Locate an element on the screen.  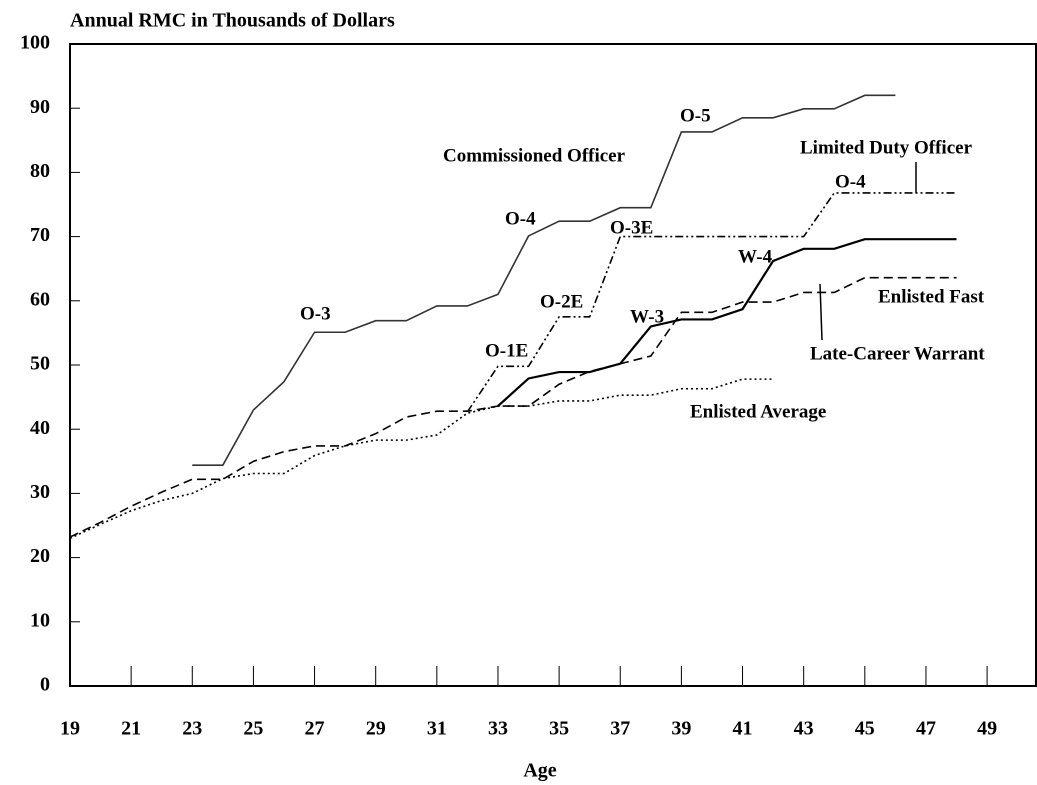
annotation: O-3 is located at coordinates (315, 313).